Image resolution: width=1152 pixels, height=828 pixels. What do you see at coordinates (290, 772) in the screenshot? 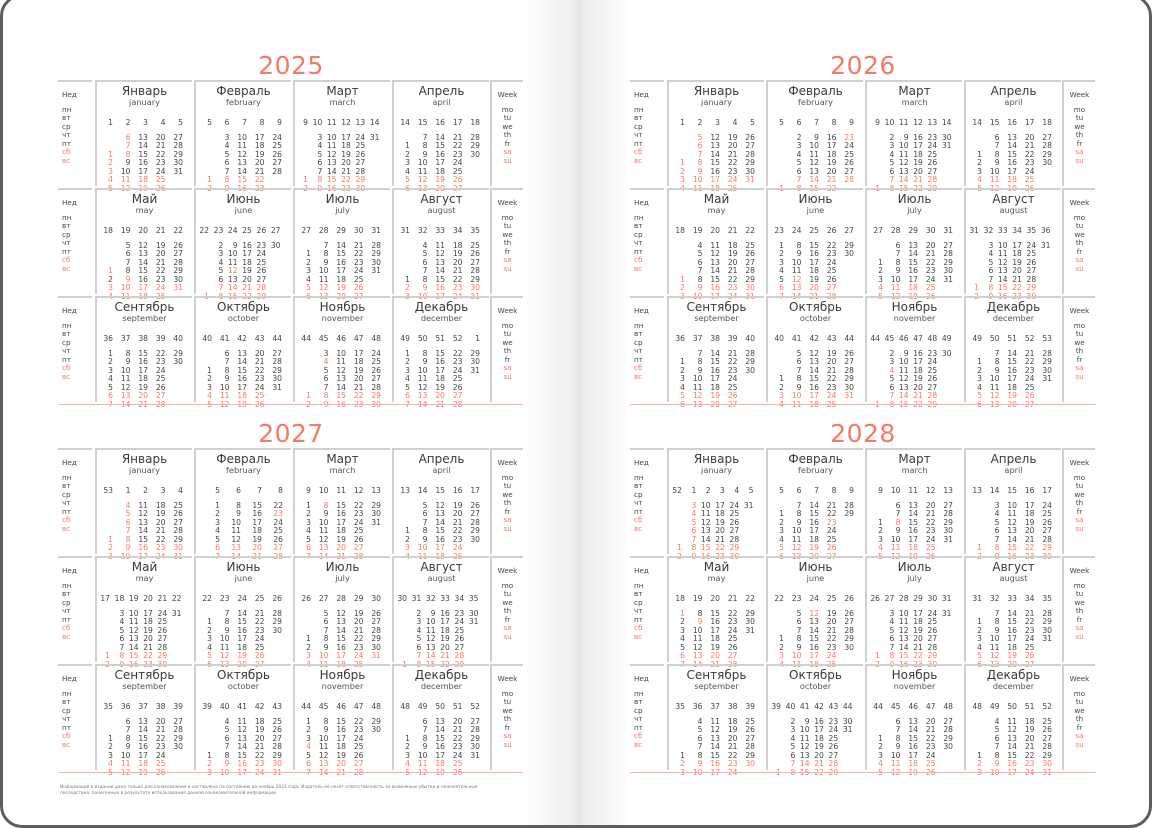
I see `year-bottom-rule` at bounding box center [290, 772].